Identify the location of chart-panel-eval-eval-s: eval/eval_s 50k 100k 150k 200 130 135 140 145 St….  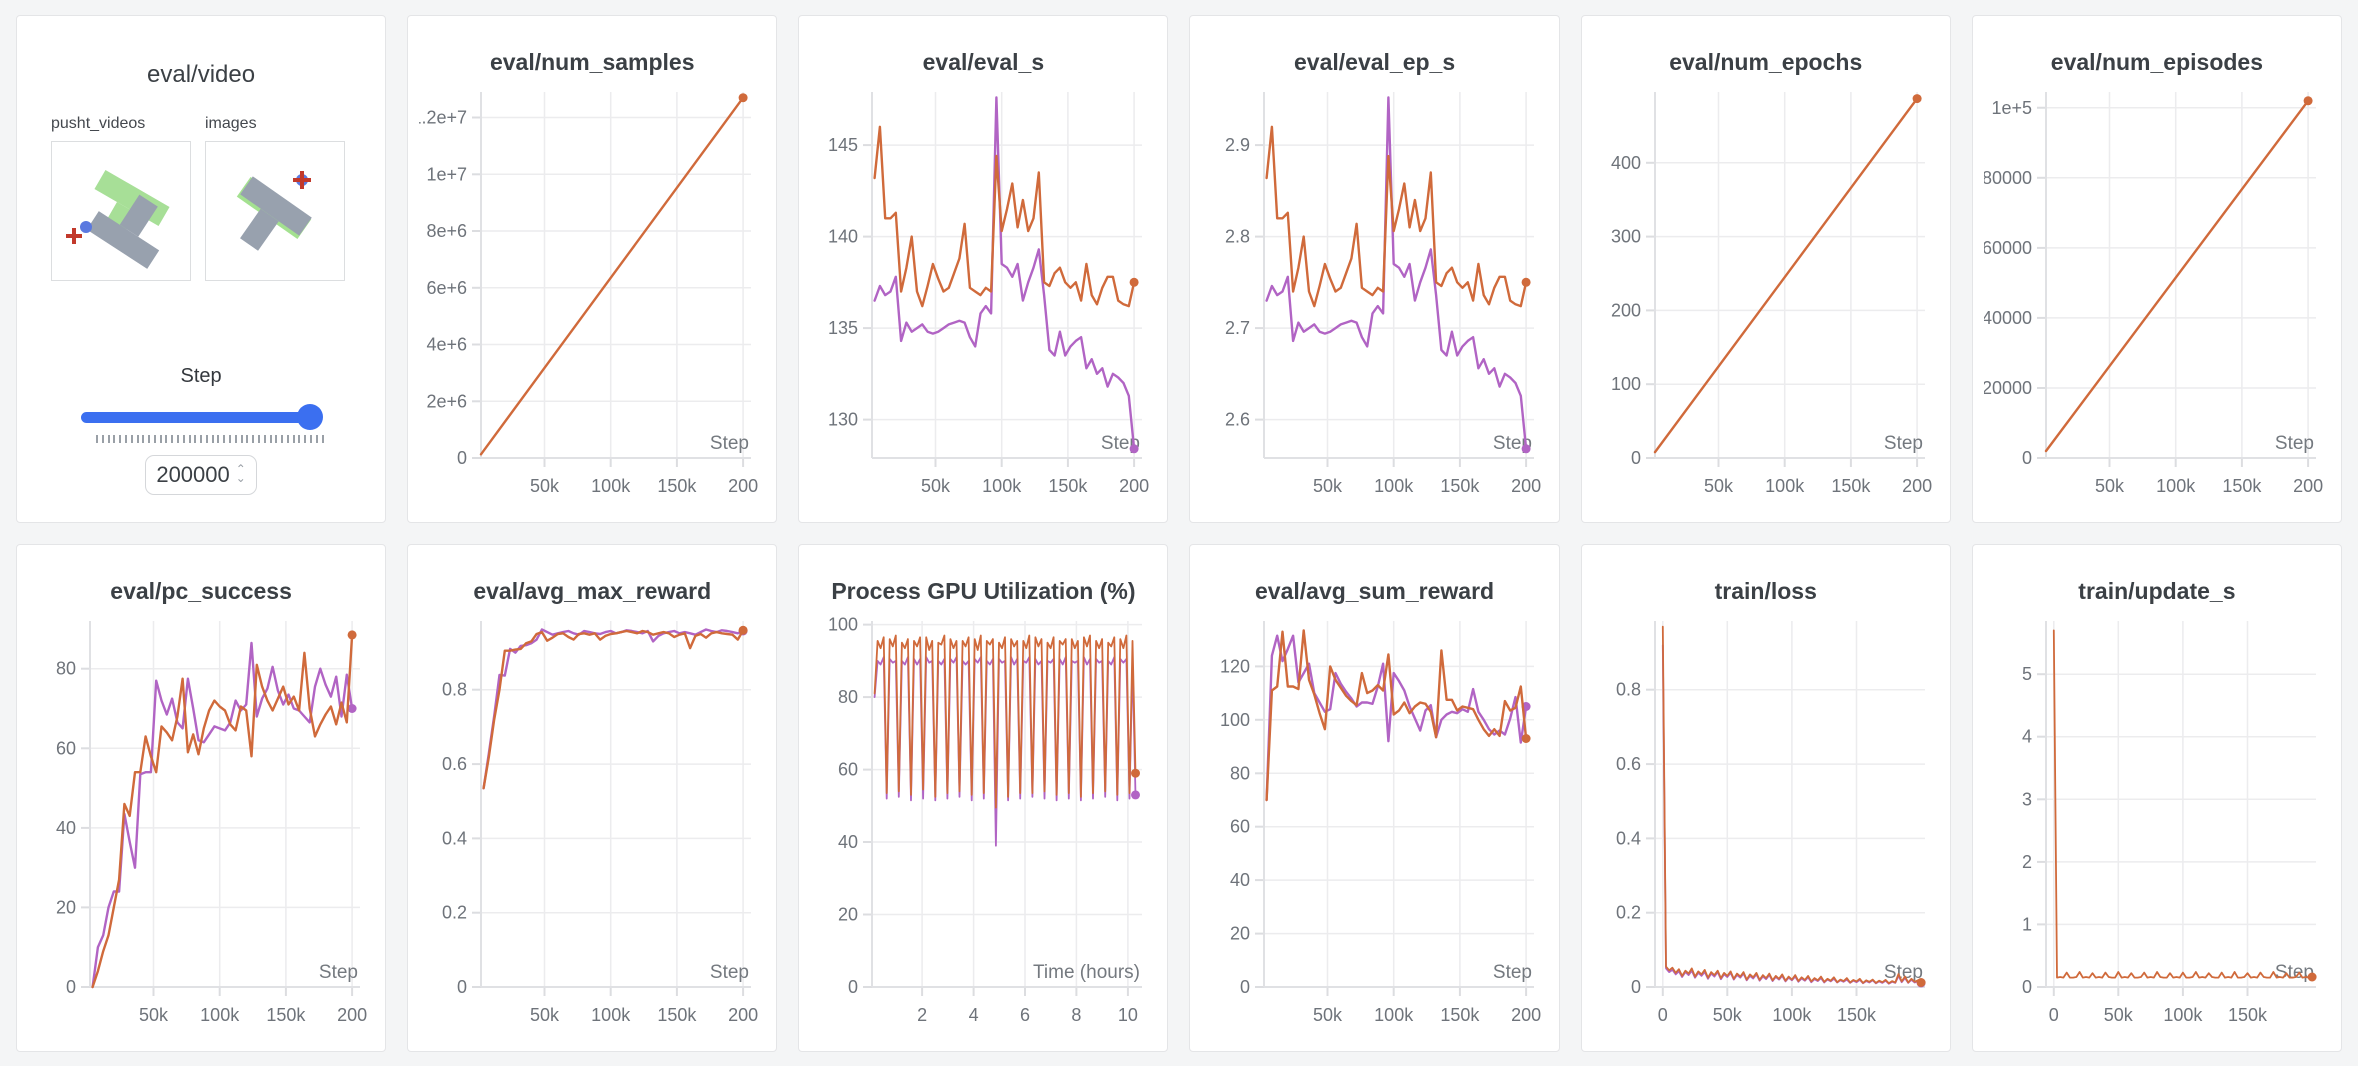
(983, 269).